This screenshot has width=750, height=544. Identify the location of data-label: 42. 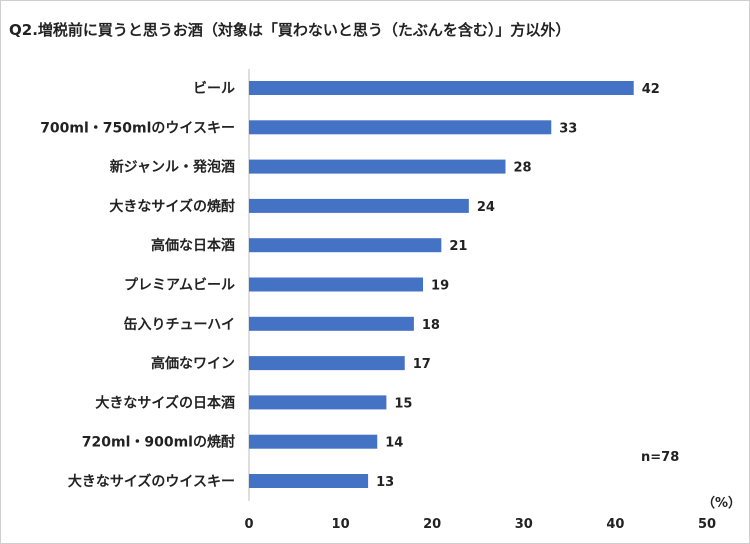
(651, 89).